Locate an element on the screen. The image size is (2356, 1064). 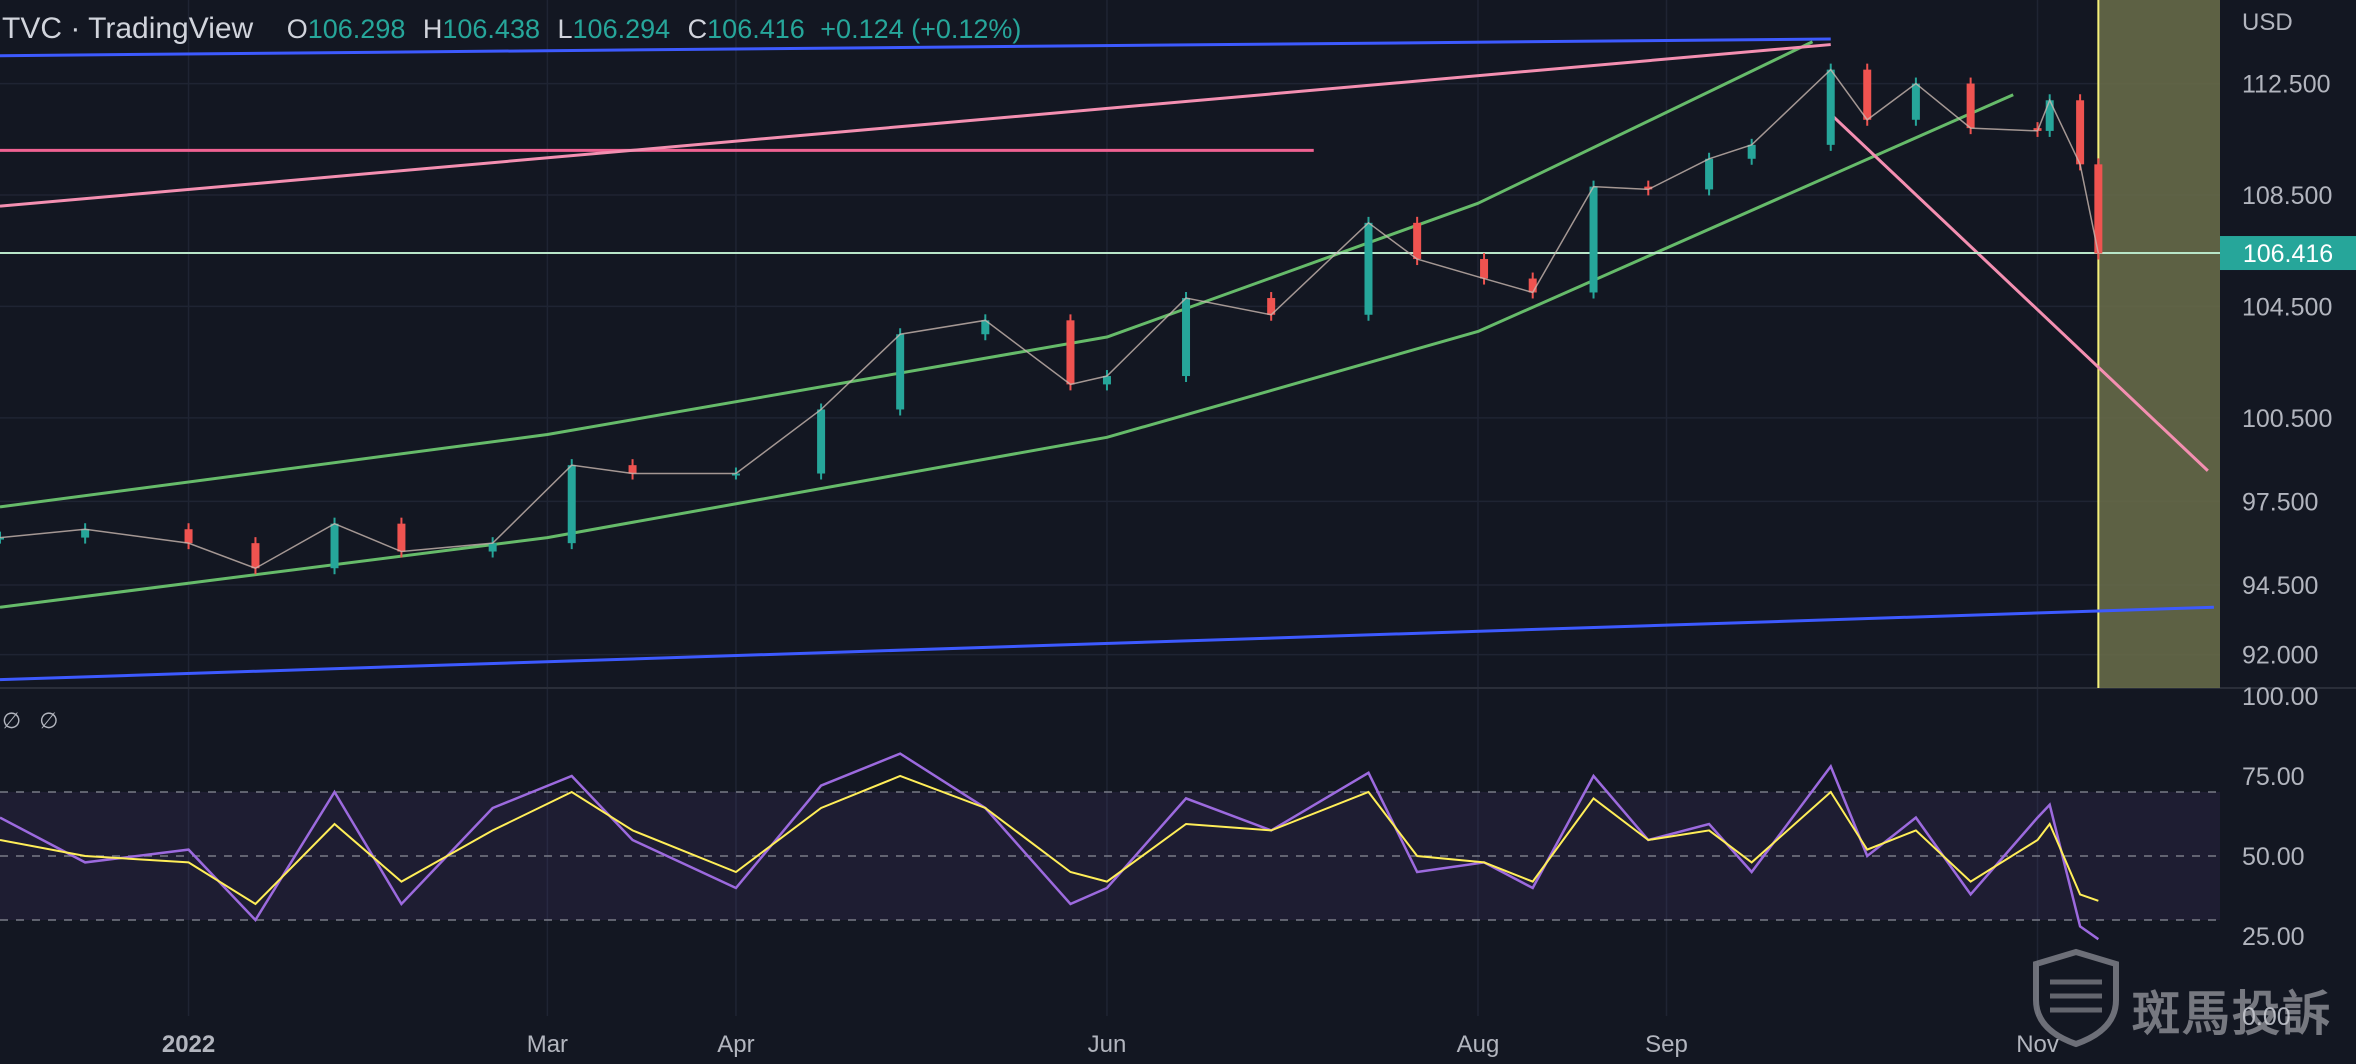
y-tick-label: 92.000 is located at coordinates (2280, 656).